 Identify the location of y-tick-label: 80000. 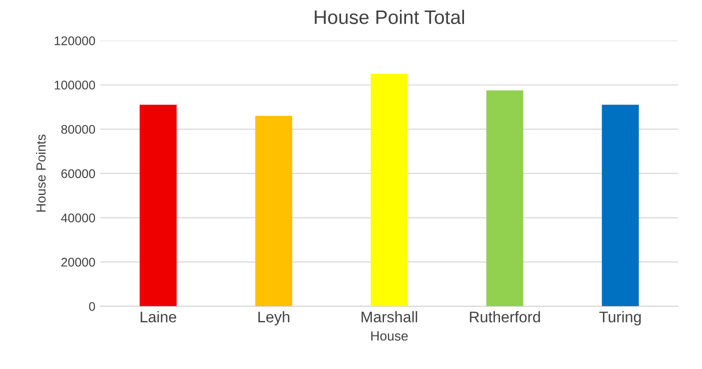
(78, 129).